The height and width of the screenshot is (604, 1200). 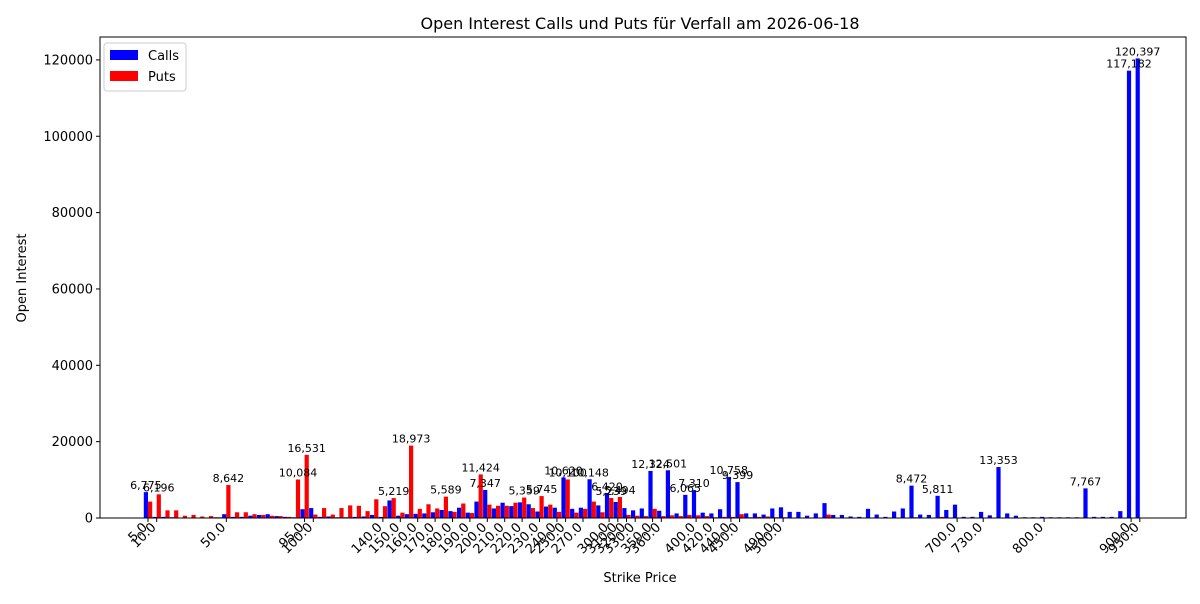 What do you see at coordinates (124, 55) in the screenshot?
I see `legend-swatch` at bounding box center [124, 55].